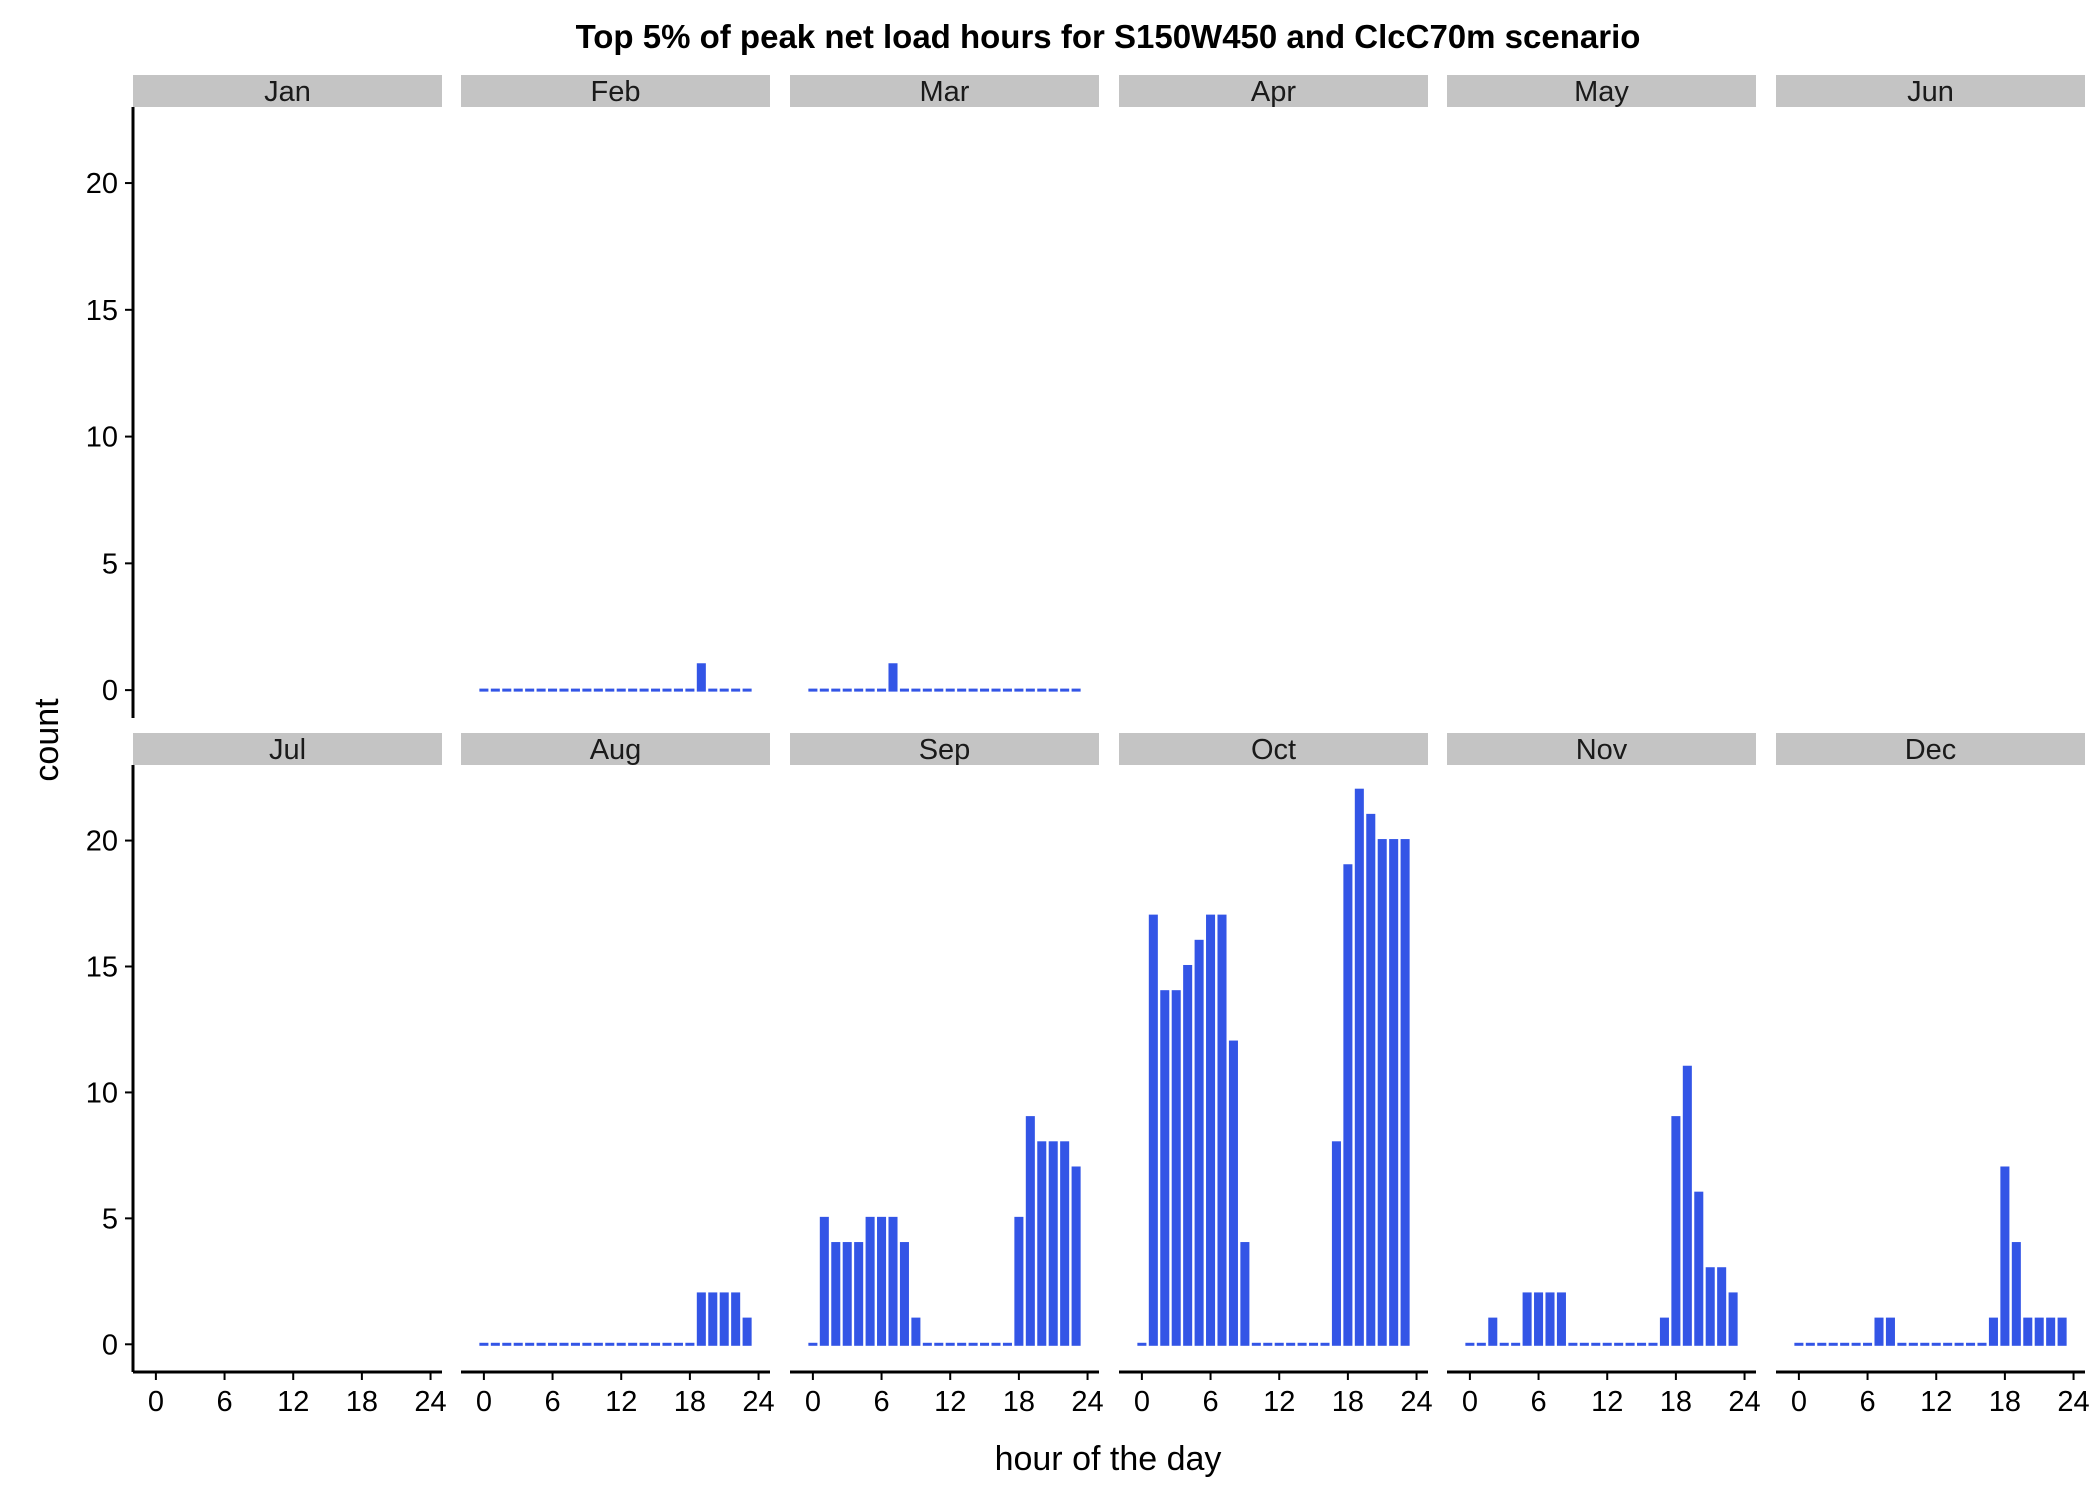 The height and width of the screenshot is (1500, 2100). What do you see at coordinates (1273, 749) in the screenshot?
I see `facet-oct-strip` at bounding box center [1273, 749].